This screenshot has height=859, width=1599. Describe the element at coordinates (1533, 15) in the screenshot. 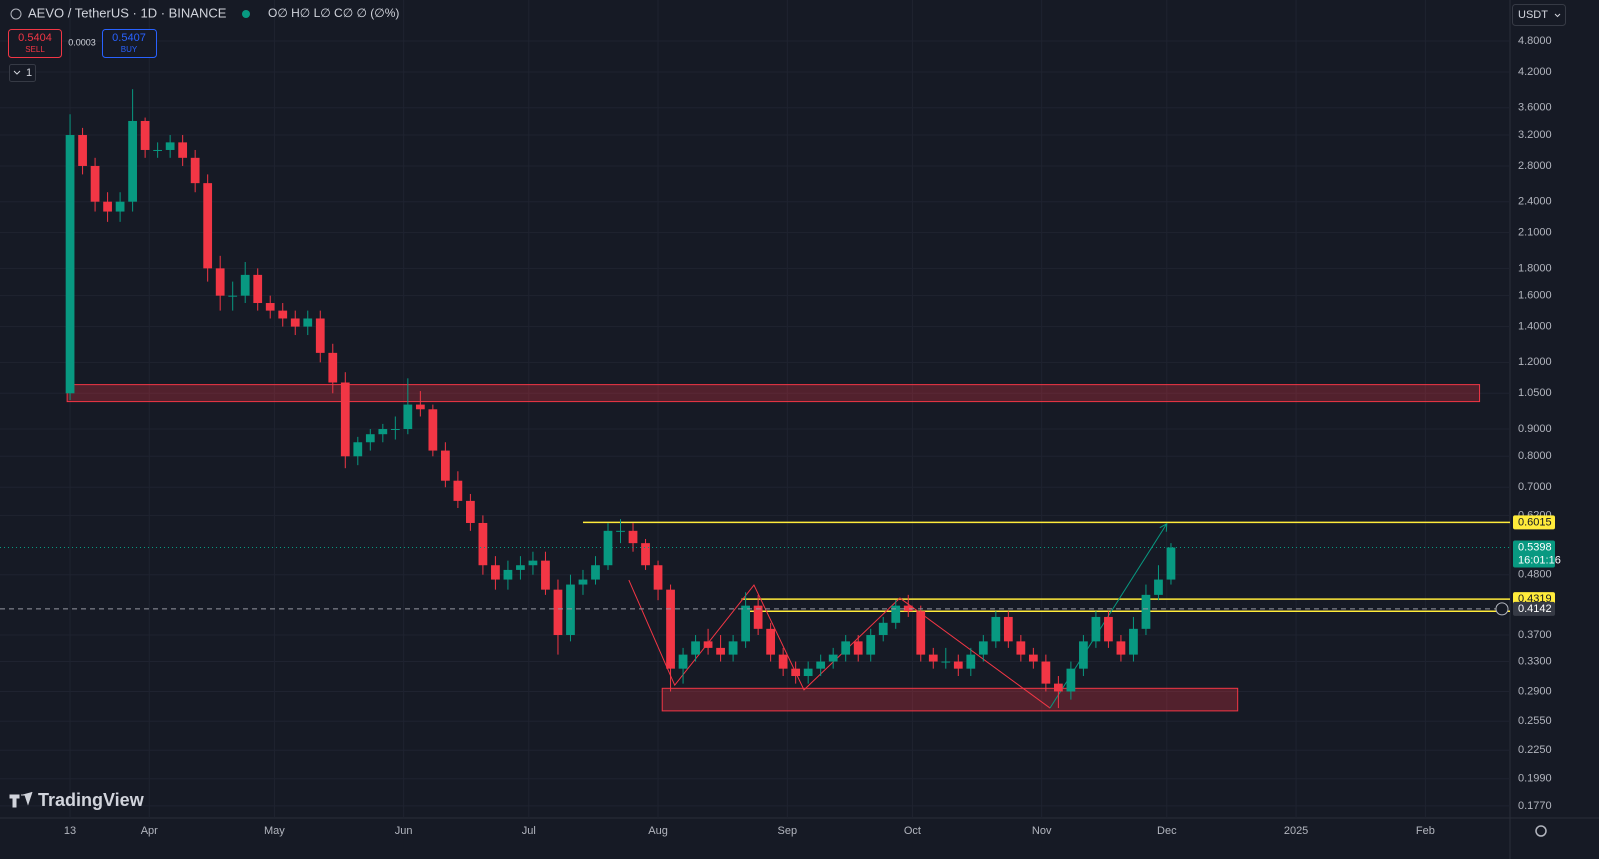

I see `currency: USDT` at that location.